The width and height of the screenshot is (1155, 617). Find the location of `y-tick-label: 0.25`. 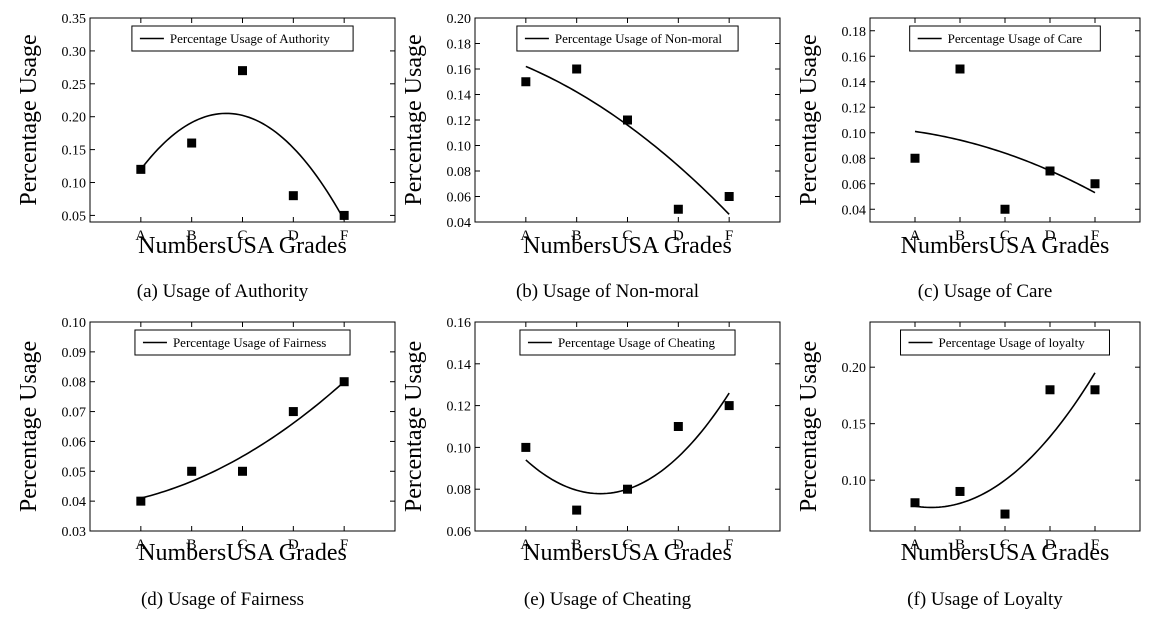

y-tick-label: 0.25 is located at coordinates (74, 85).